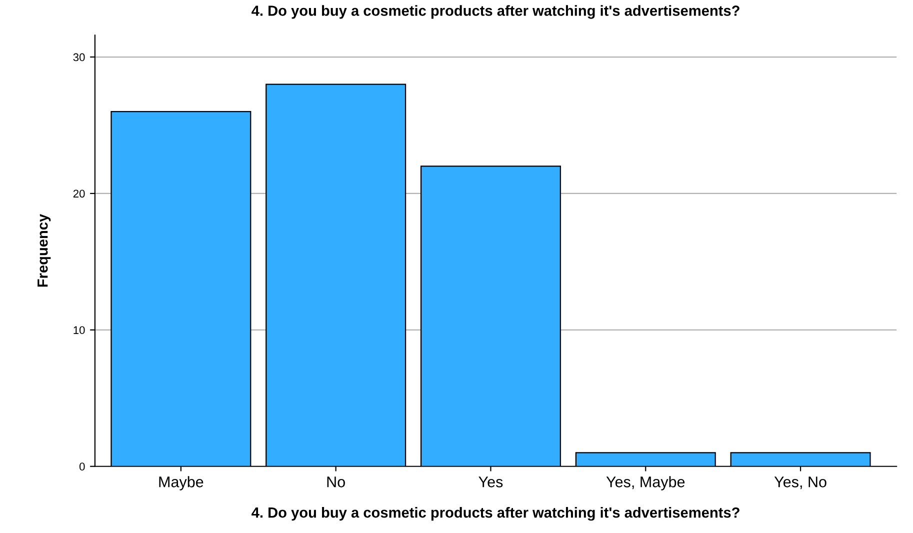 This screenshot has height=533, width=913. Describe the element at coordinates (645, 483) in the screenshot. I see `x-tick-label: Yes, Maybe` at that location.